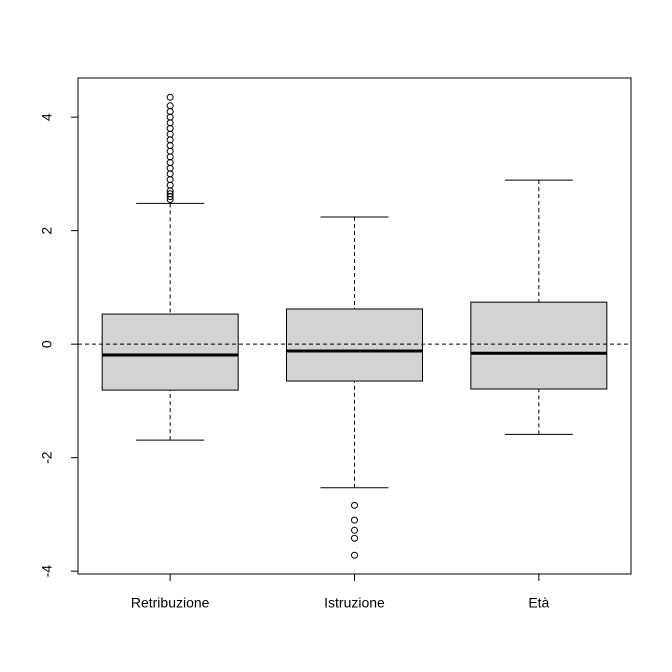  I want to click on y-tick-label: 4, so click(47, 117).